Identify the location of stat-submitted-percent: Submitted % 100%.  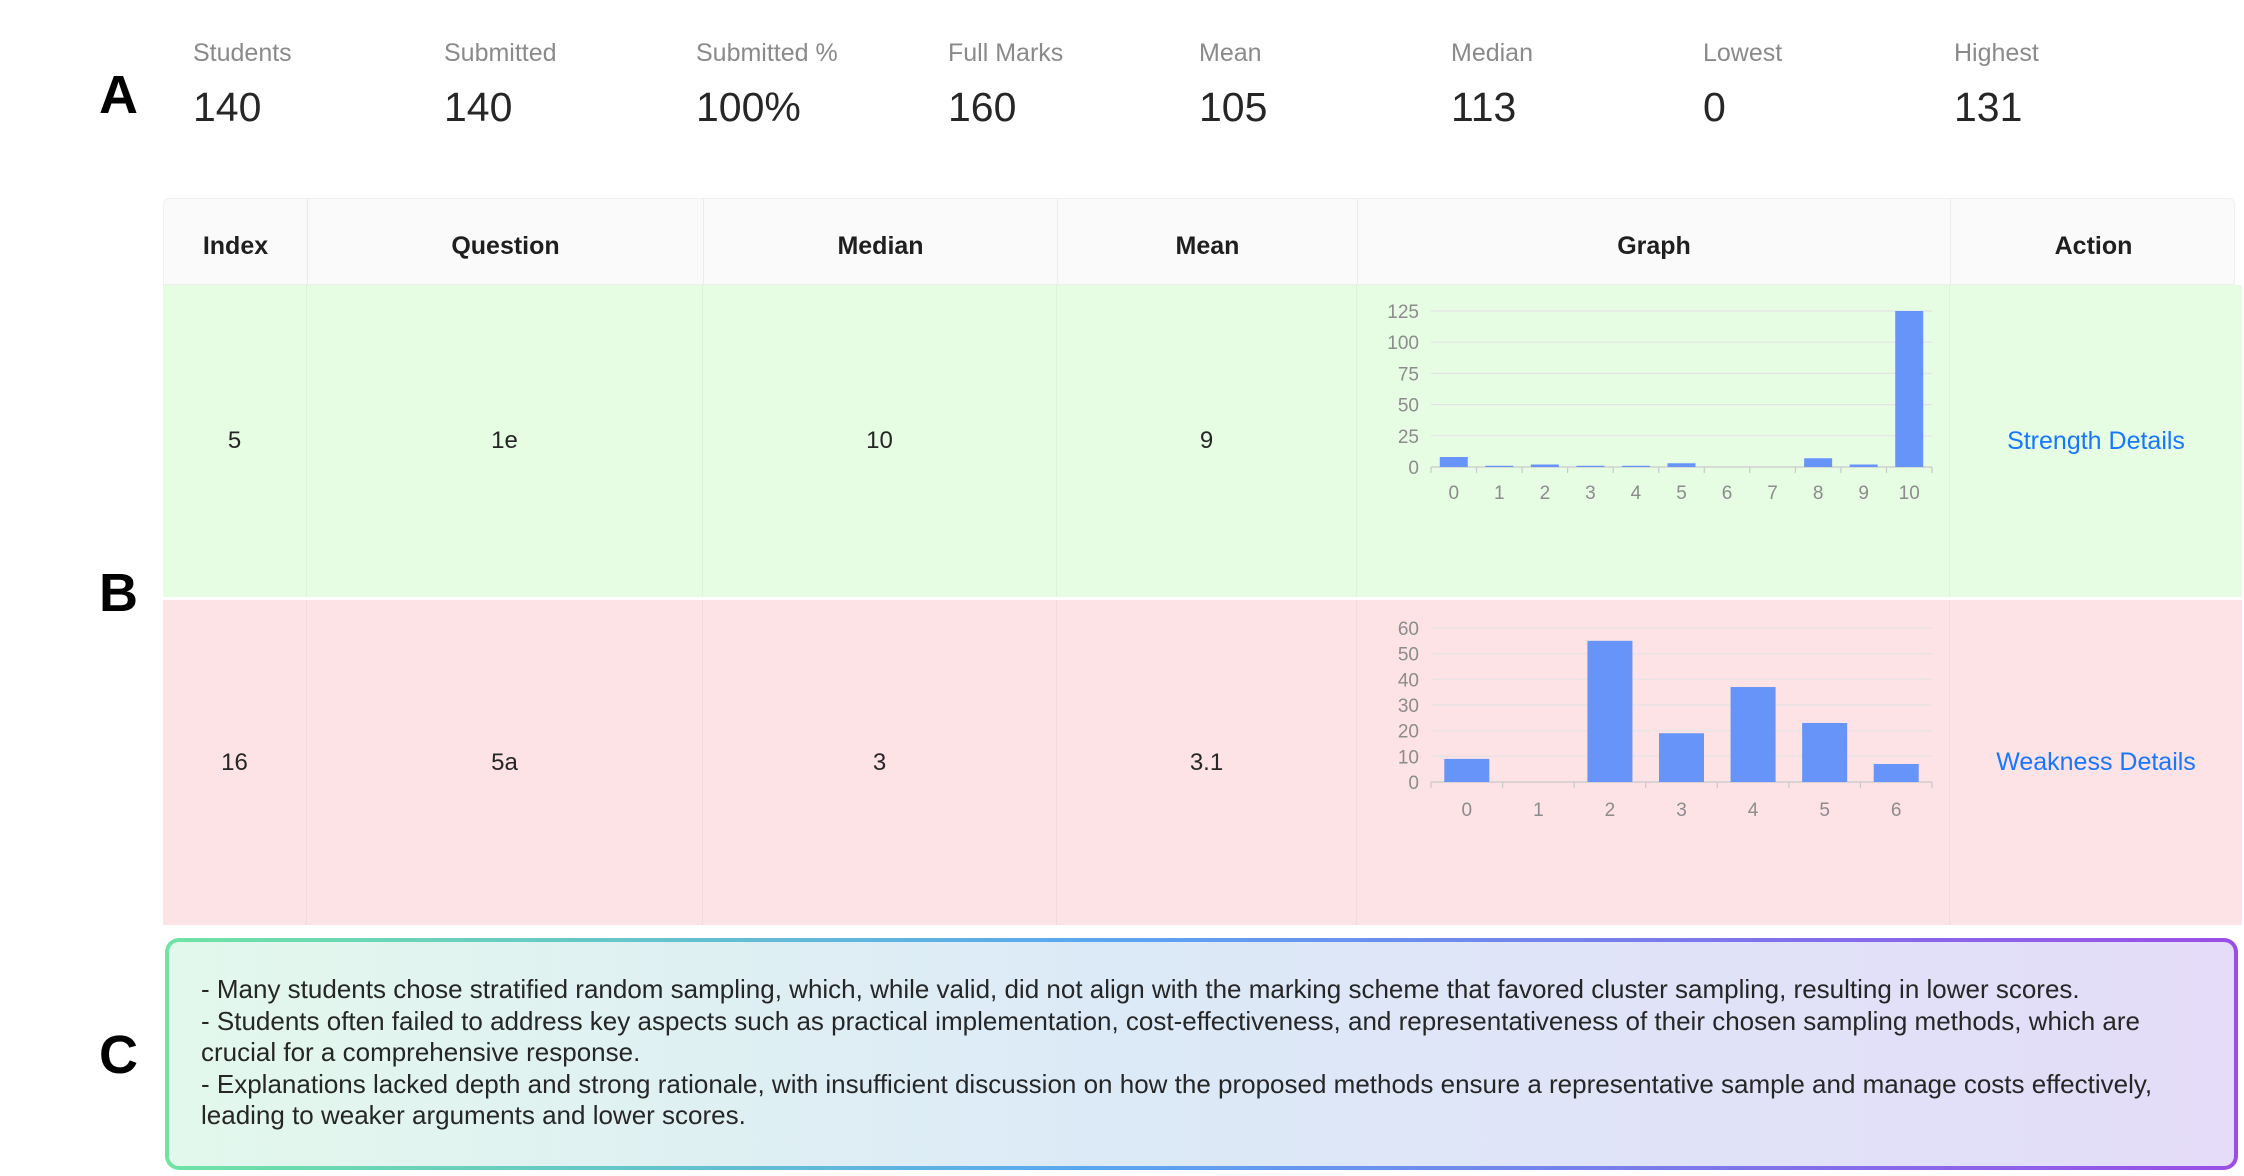
(816, 85).